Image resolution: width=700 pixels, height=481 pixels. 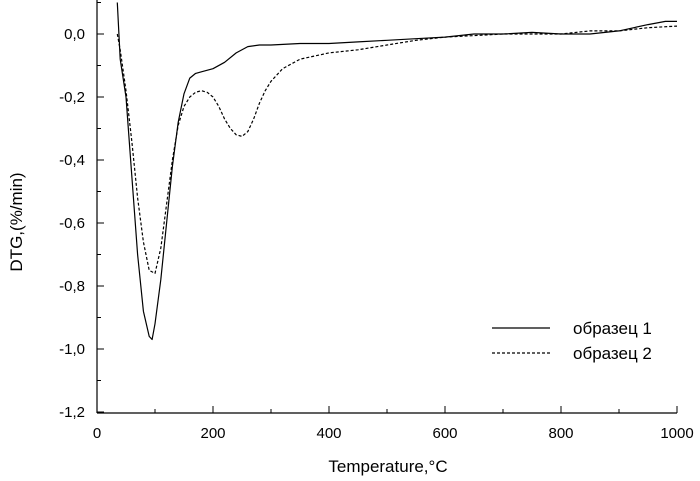 What do you see at coordinates (72, 412) in the screenshot?
I see `y-tick-label: -1,2` at bounding box center [72, 412].